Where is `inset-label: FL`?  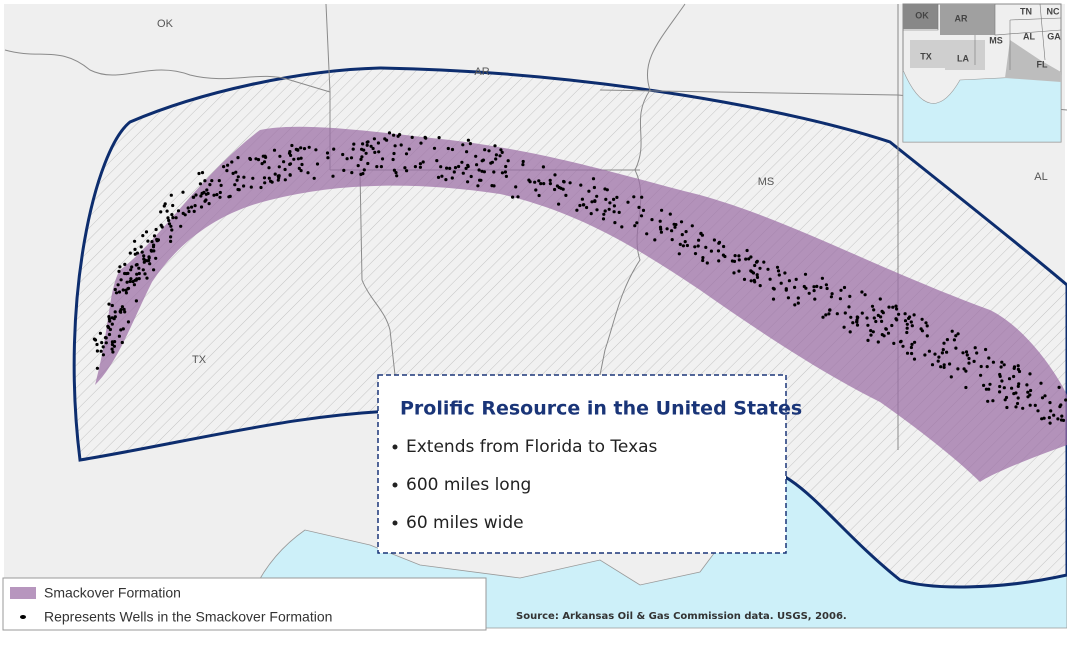
inset-label: FL is located at coordinates (1042, 64).